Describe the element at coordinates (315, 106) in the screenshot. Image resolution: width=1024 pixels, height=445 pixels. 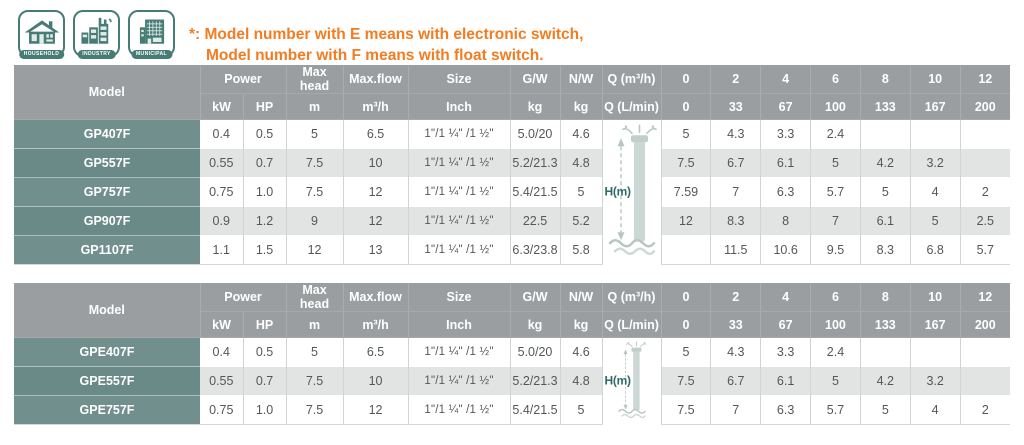
I see `unit-max-head: m` at that location.